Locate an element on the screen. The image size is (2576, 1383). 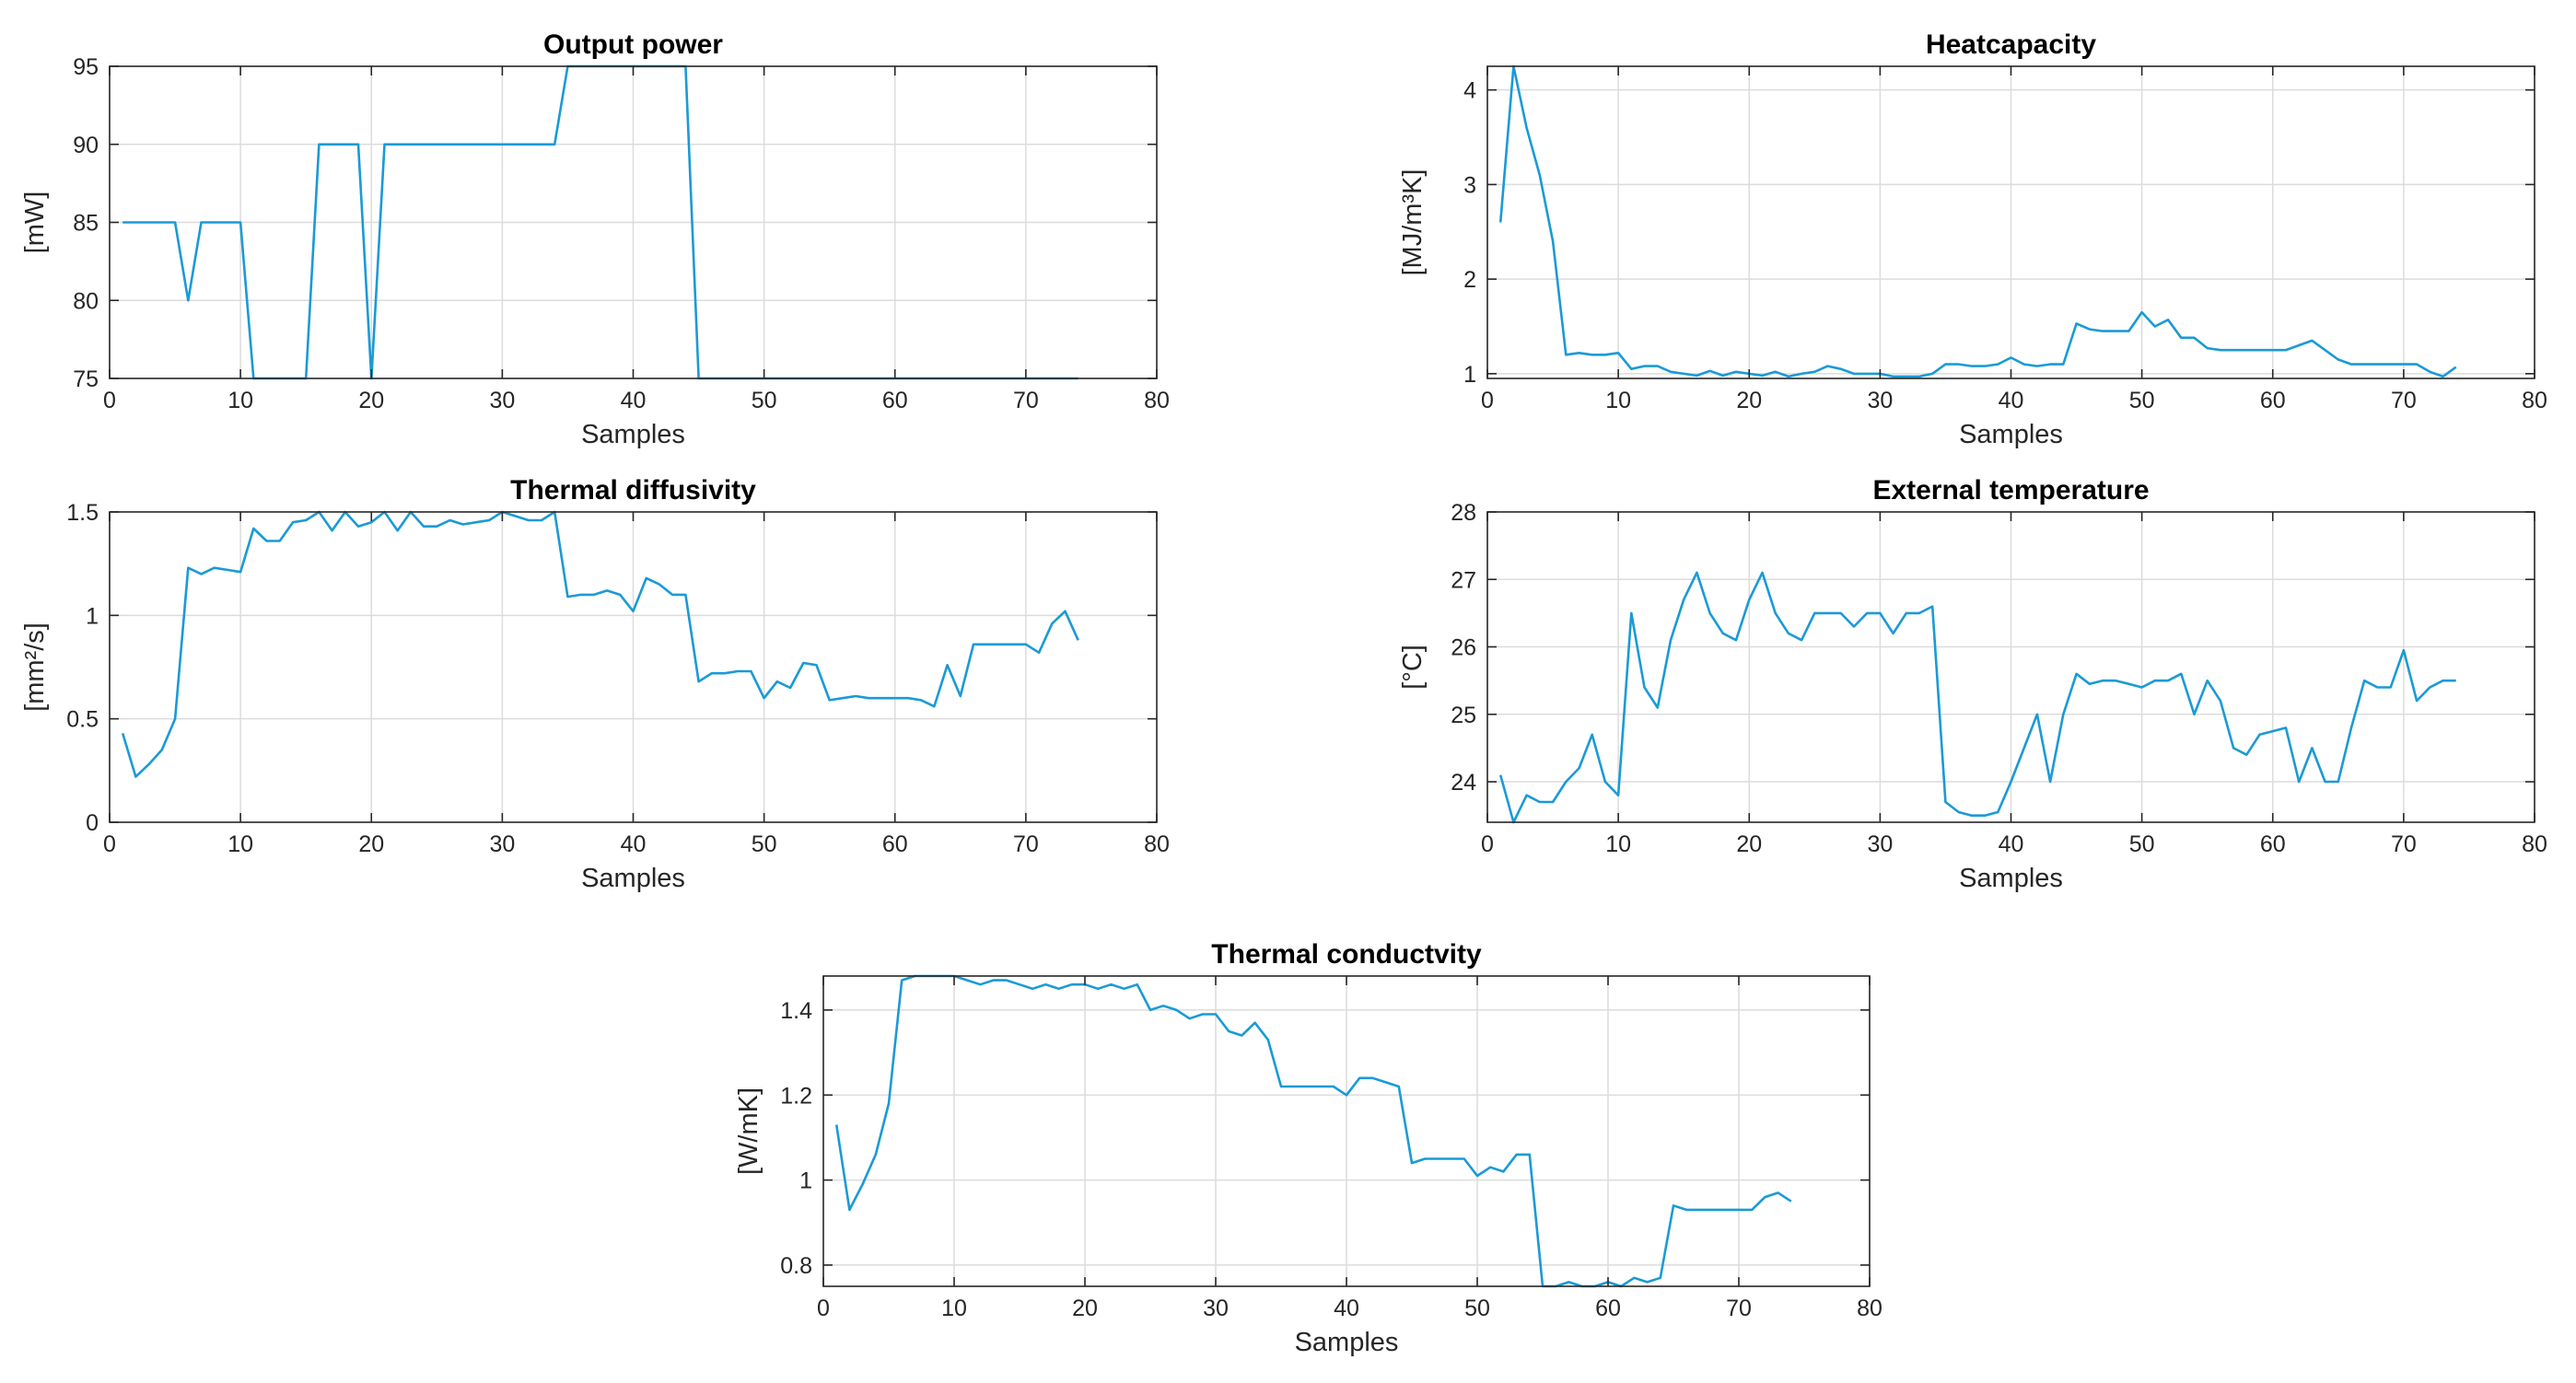
y-tick-label: 4 is located at coordinates (1469, 91).